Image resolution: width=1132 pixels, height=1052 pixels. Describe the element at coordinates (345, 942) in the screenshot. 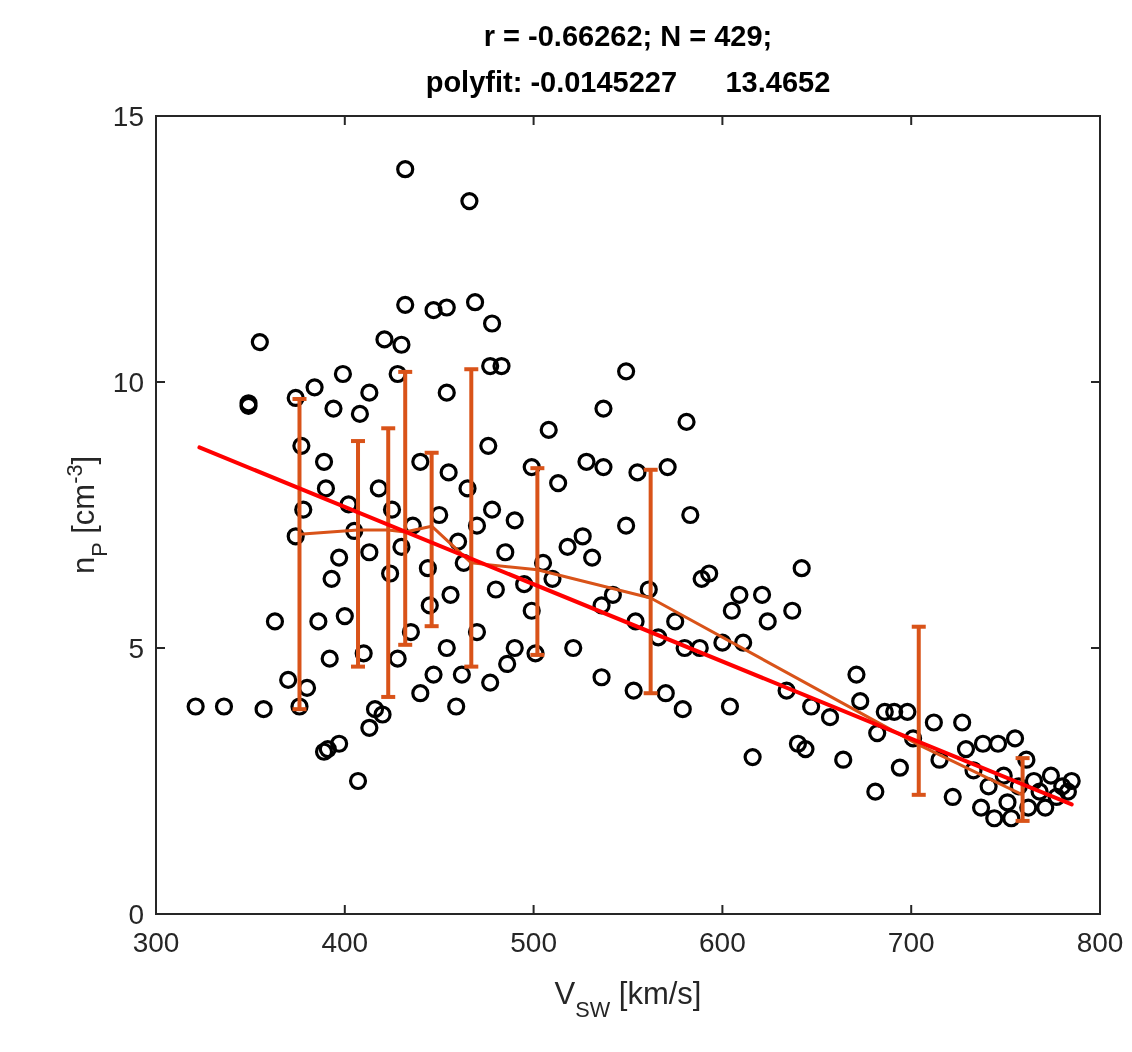

I see `x-tick-label: 400` at that location.